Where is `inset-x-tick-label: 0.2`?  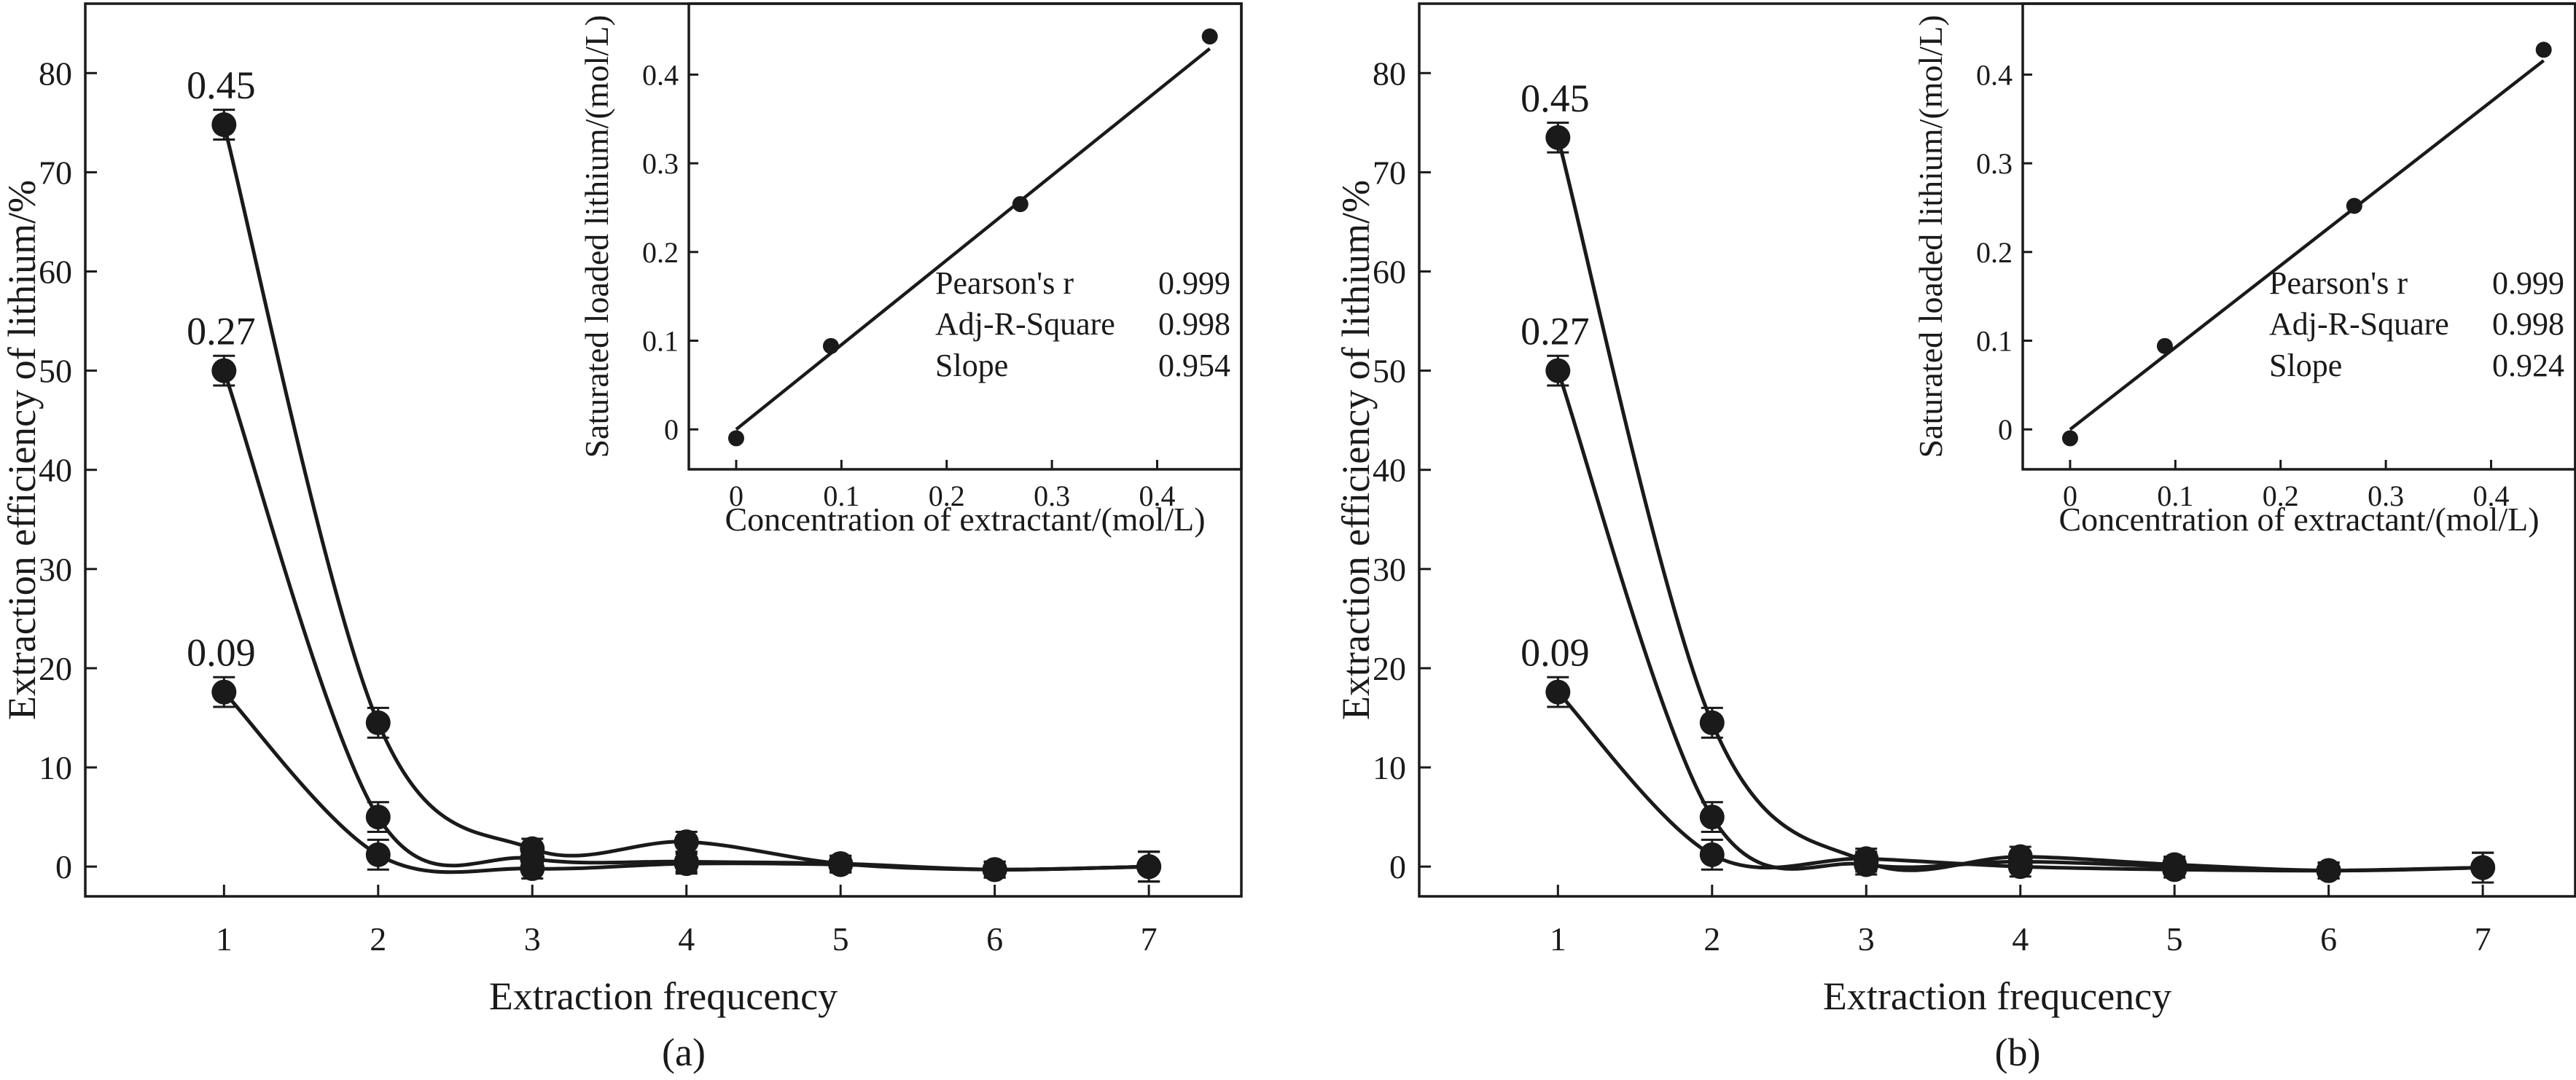
inset-x-tick-label: 0.2 is located at coordinates (2281, 496).